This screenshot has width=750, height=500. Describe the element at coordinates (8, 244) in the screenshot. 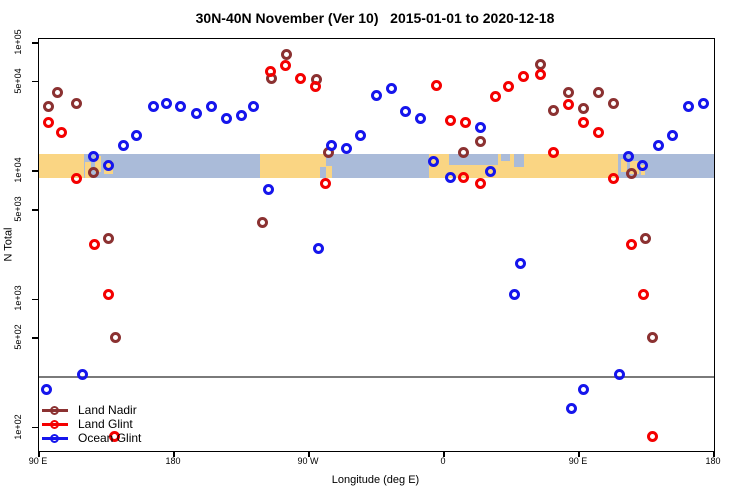

I see `y-axis-label: N Total` at that location.